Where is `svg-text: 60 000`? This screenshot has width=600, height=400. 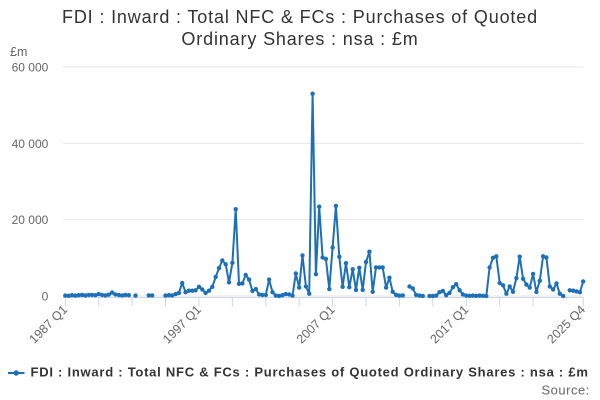
svg-text: 60 000 is located at coordinates (30, 68).